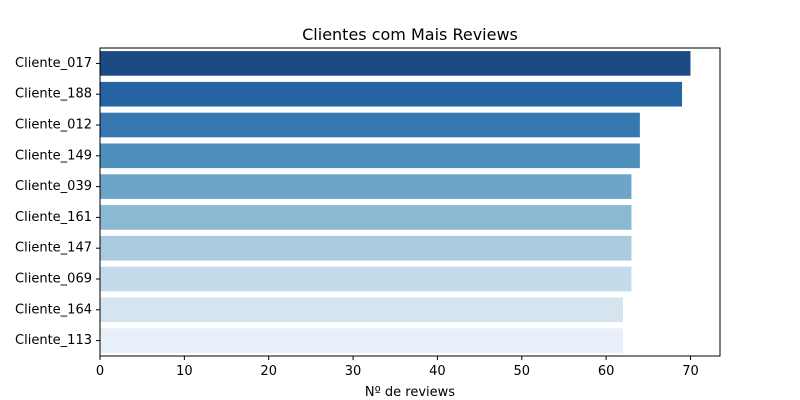 Image resolution: width=800 pixels, height=400 pixels. What do you see at coordinates (53, 94) in the screenshot?
I see `y-tick-label: Cliente_188` at bounding box center [53, 94].